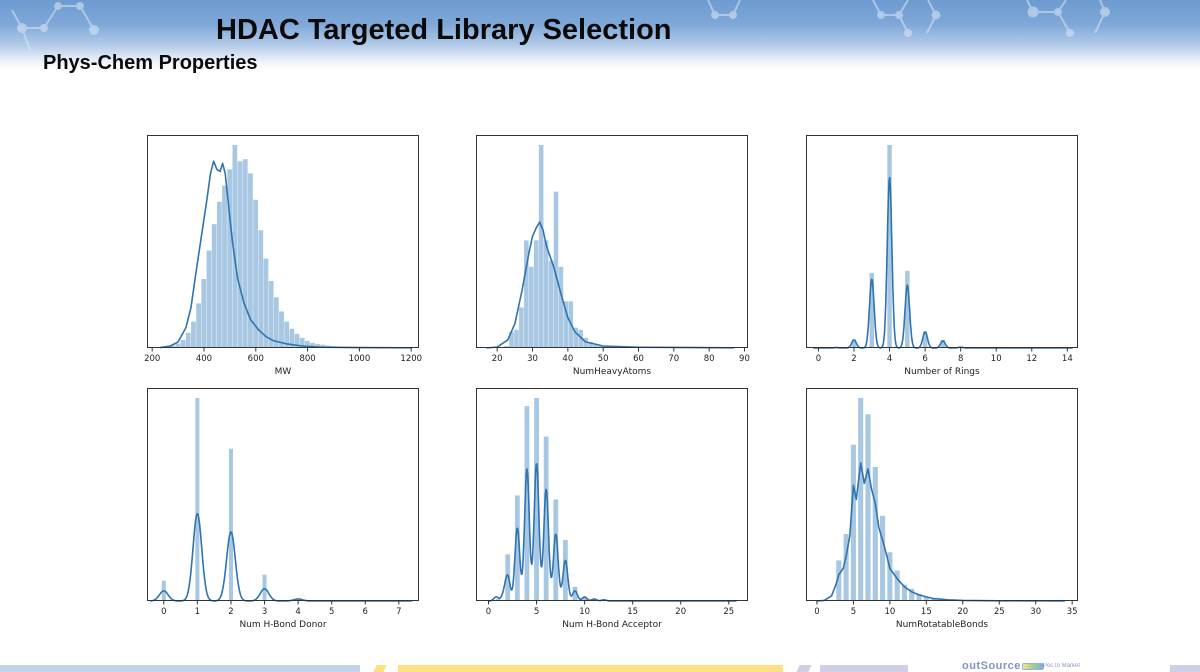 Image resolution: width=1200 pixels, height=672 pixels. Describe the element at coordinates (638, 359) in the screenshot. I see `x-tick-label: 60` at that location.